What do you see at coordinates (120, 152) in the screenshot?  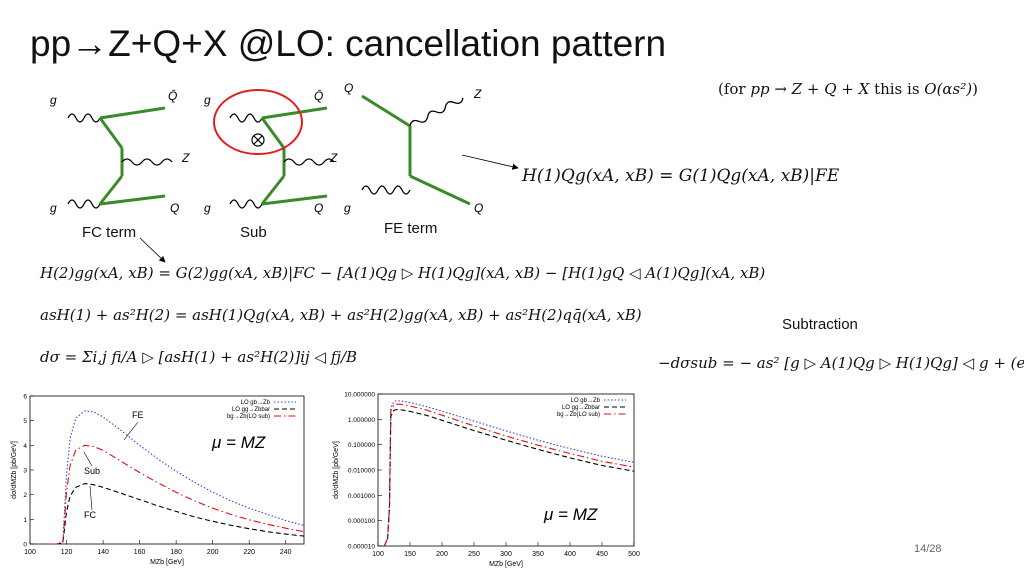 I see `fc-diagram: g Q̄ Z g Q` at bounding box center [120, 152].